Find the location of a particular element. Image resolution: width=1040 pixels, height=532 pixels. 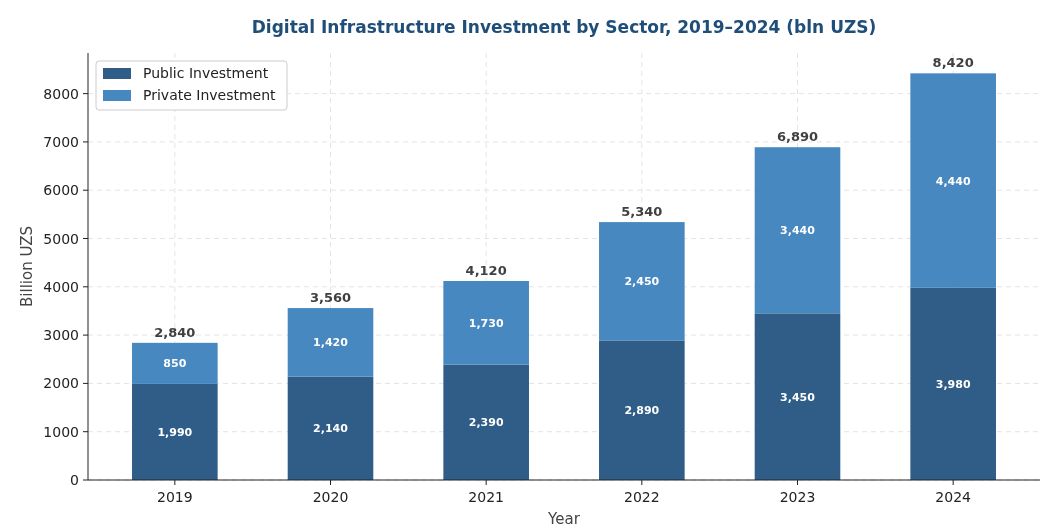

data-label: 1,730 is located at coordinates (486, 323).